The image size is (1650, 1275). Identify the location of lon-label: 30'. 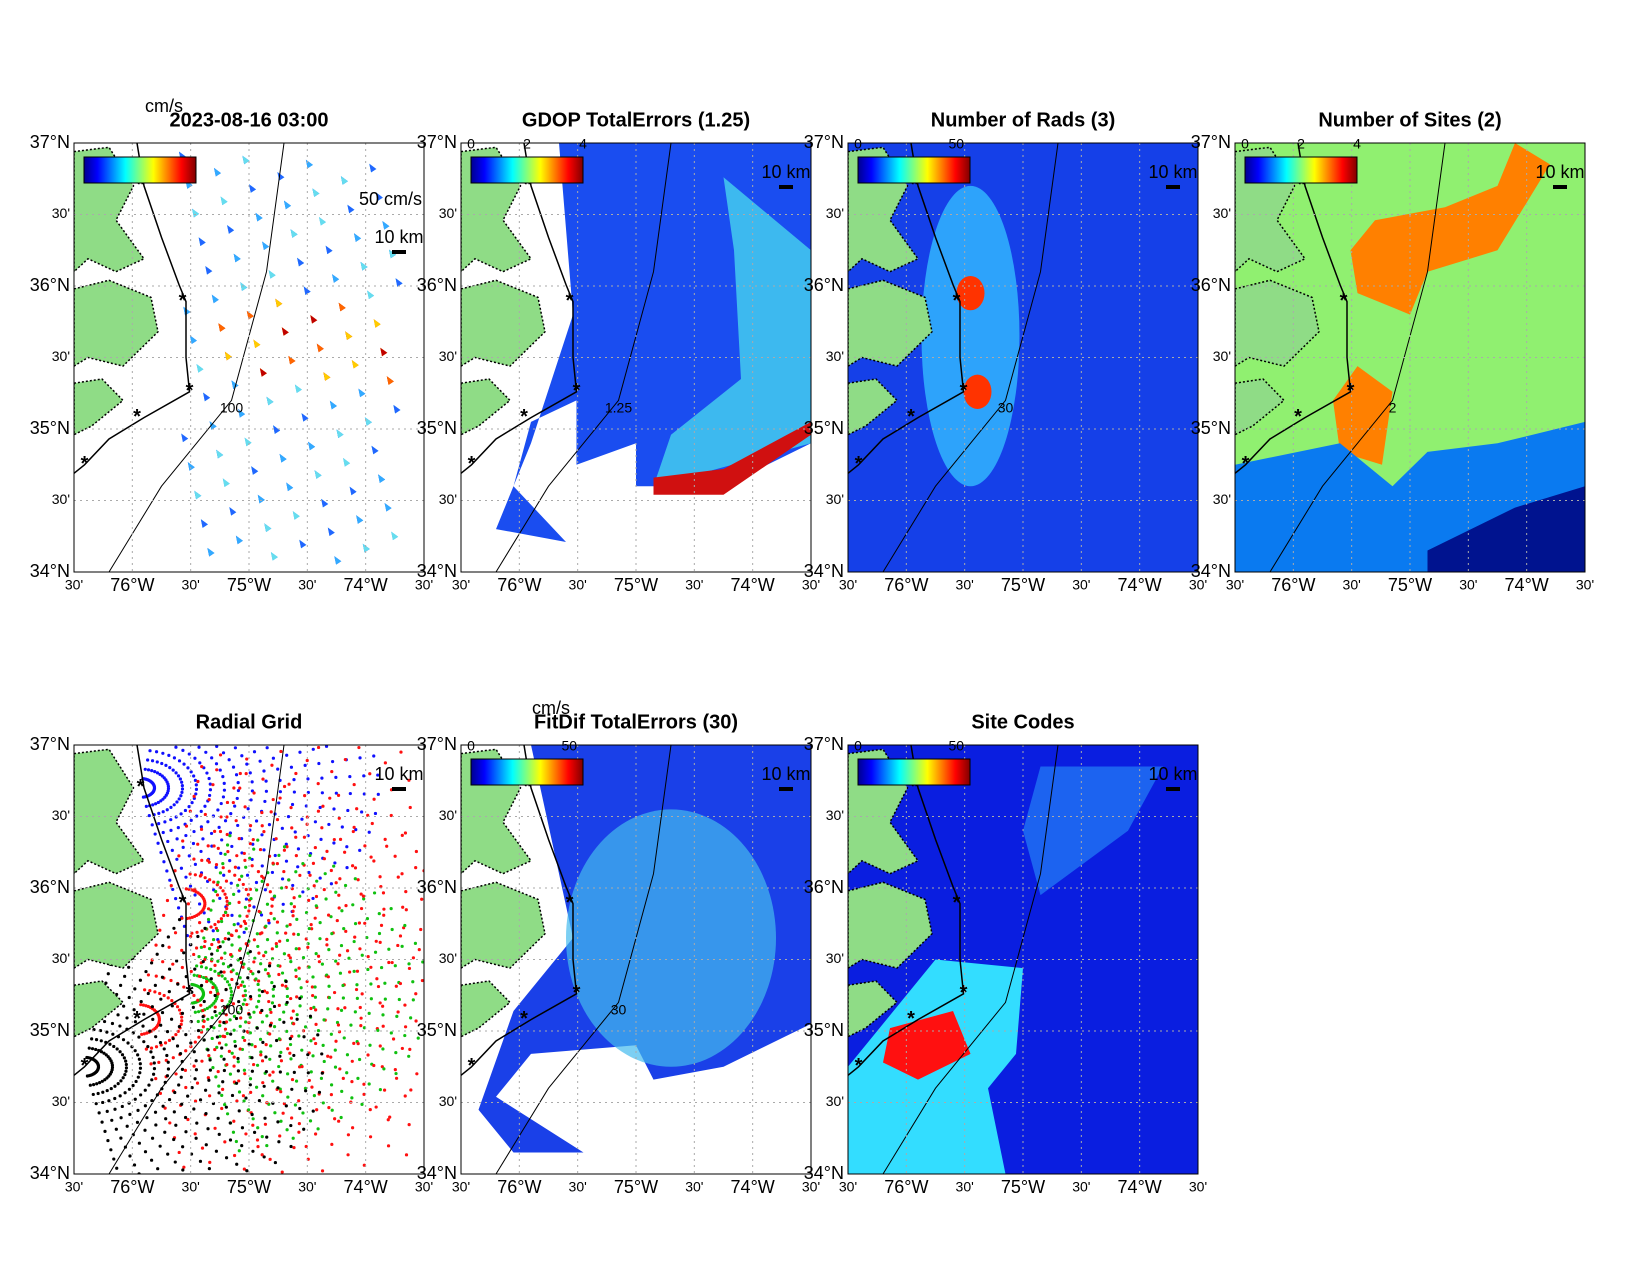
(1081, 1187).